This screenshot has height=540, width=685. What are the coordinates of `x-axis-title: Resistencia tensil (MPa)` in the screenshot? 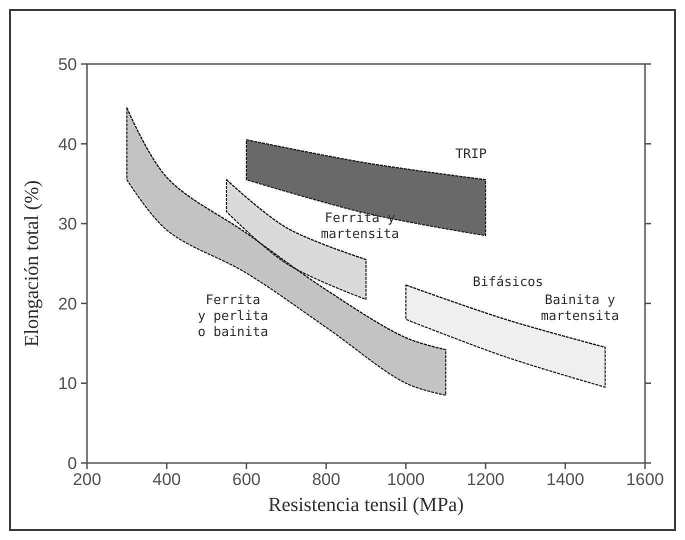 It's located at (366, 505).